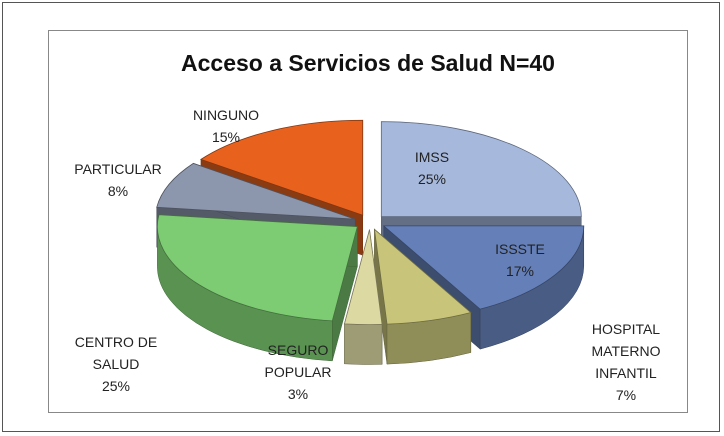 This screenshot has height=436, width=724. What do you see at coordinates (226, 137) in the screenshot?
I see `percent-label: 15%` at bounding box center [226, 137].